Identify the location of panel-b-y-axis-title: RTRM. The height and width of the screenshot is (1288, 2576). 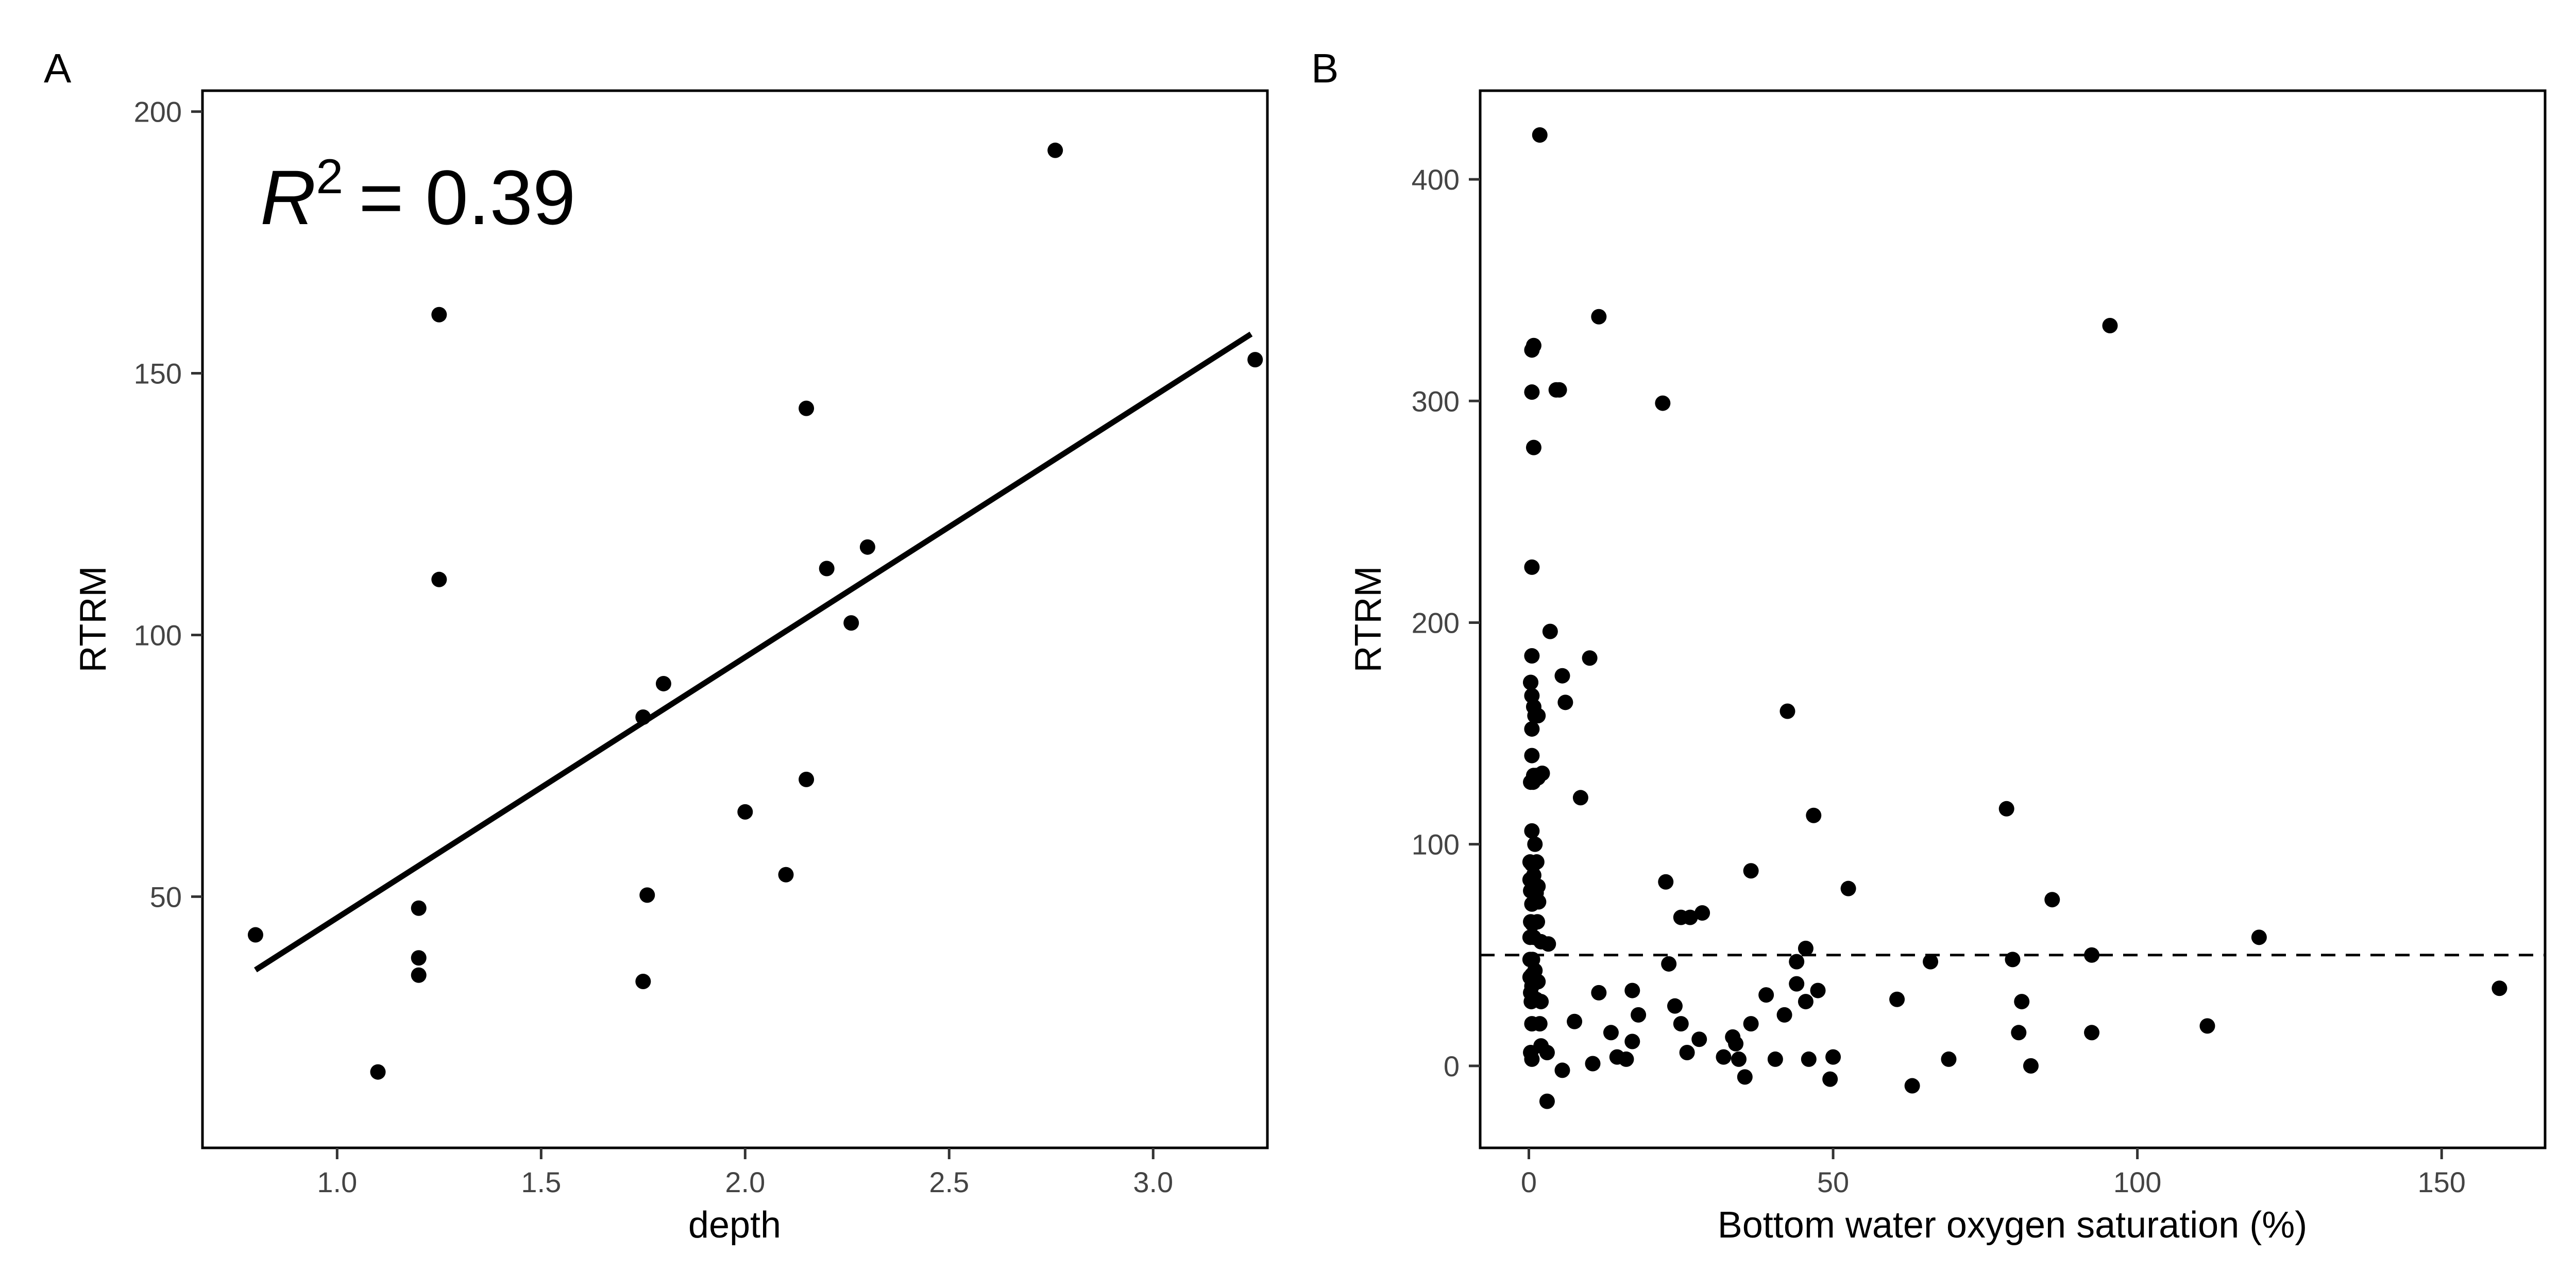
(1368, 619).